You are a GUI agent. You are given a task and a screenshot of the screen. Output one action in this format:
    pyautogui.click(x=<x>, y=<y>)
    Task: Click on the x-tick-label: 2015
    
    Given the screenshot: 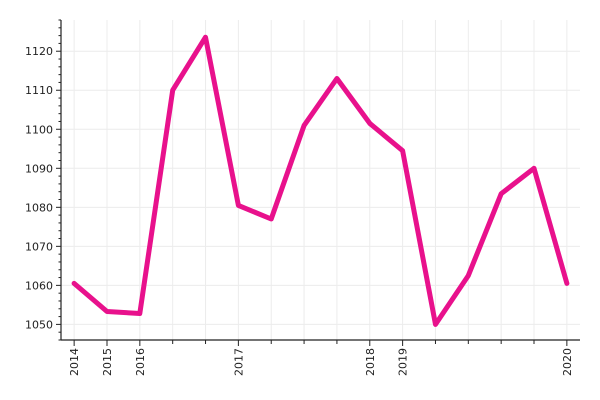 What is the action you would take?
    pyautogui.click(x=107, y=362)
    